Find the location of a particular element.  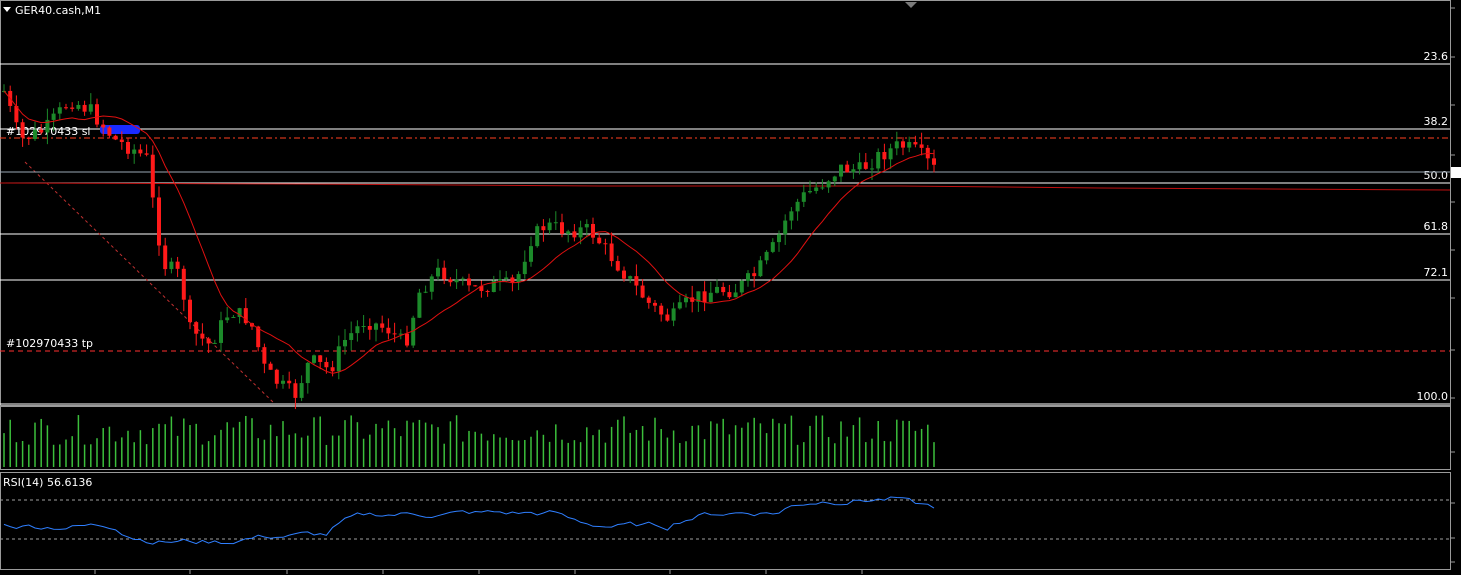

collapse-triangle-icon is located at coordinates (7, 9).